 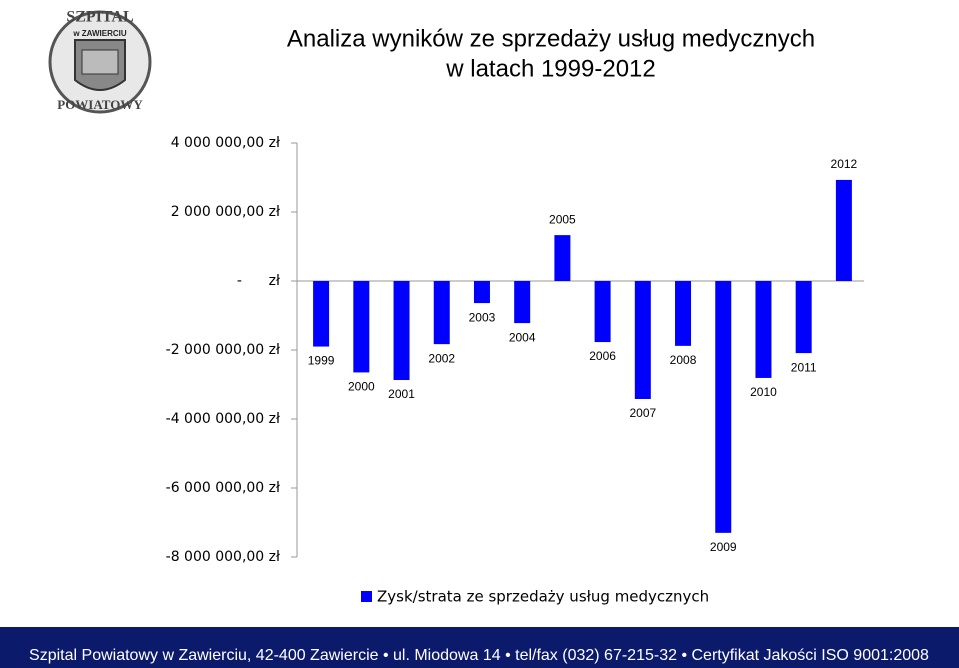 I want to click on y-tick-label: -4 000 000,00 zł, so click(x=223, y=419).